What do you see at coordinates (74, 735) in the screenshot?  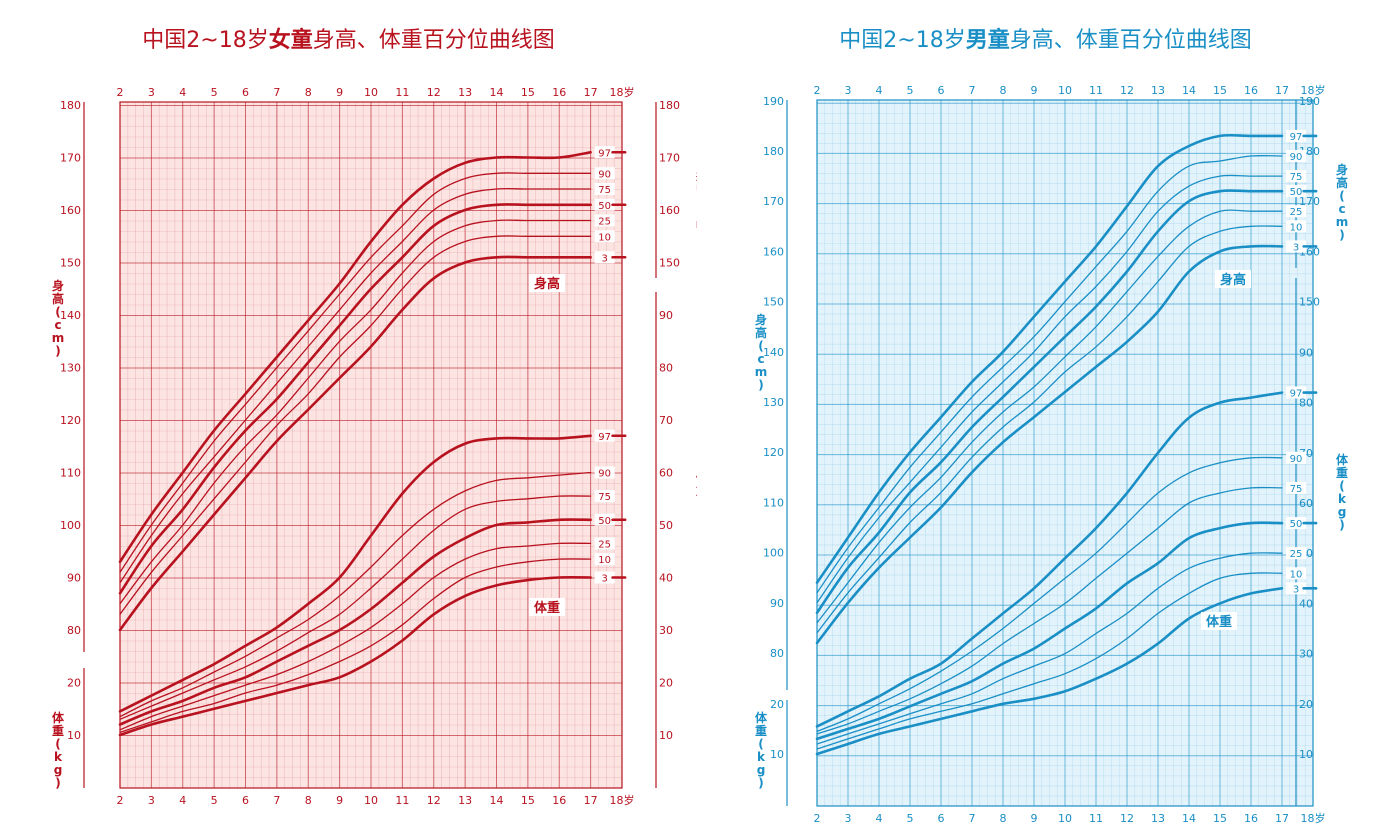 I see `left-weight-tick: 10` at bounding box center [74, 735].